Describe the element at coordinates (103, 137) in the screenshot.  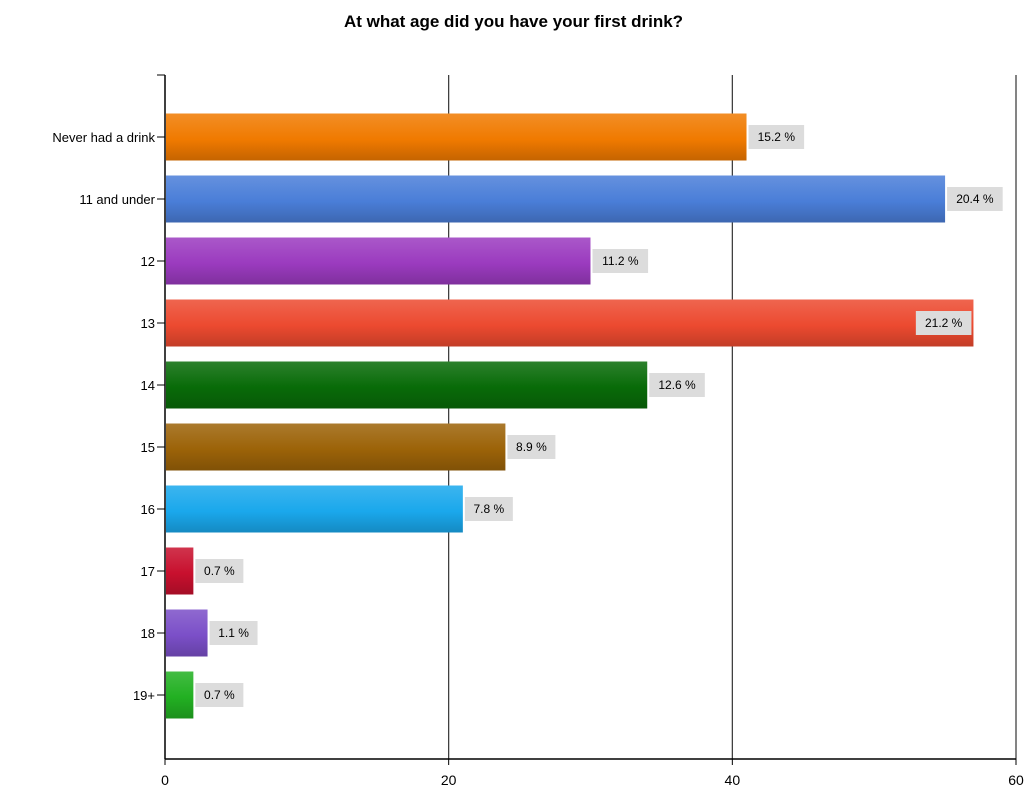
I see `category-label-0: Never had a drink` at that location.